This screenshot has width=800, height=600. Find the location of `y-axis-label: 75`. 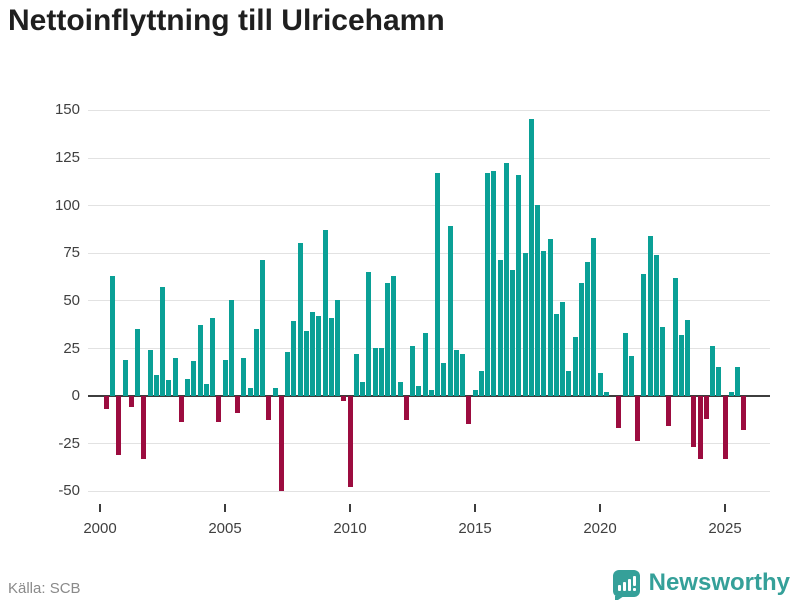

y-axis-label: 75 is located at coordinates (71, 253).